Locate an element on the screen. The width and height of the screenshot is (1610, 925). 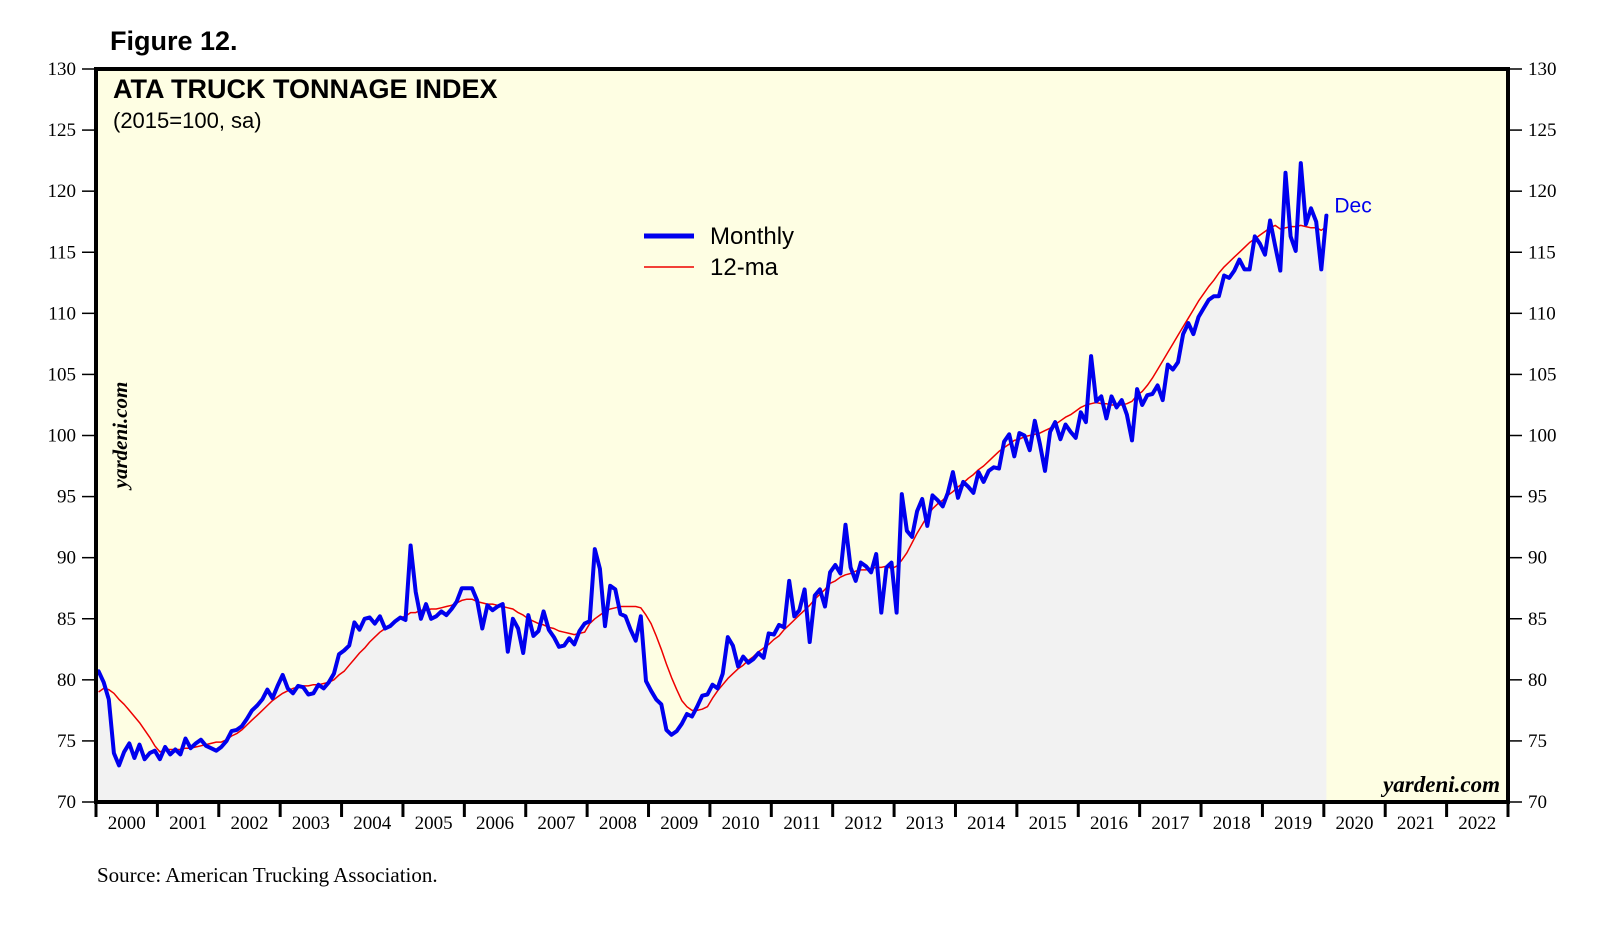
y-tick-label-left: 90 is located at coordinates (66, 558).